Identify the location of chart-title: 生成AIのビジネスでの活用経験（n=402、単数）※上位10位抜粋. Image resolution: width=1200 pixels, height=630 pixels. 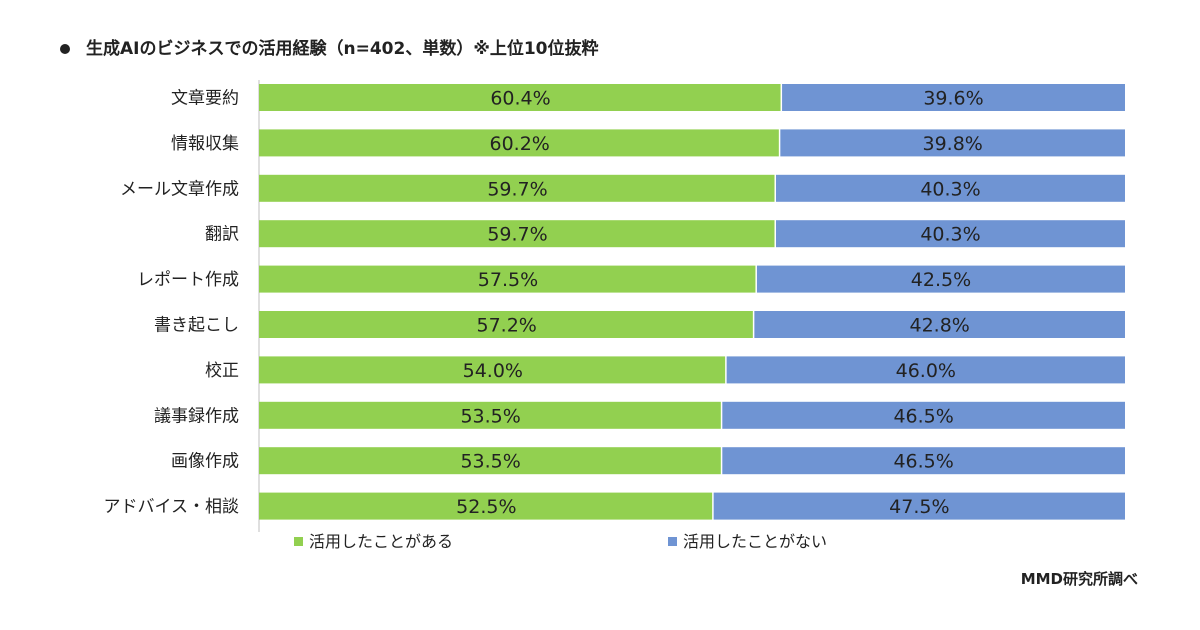
(329, 46).